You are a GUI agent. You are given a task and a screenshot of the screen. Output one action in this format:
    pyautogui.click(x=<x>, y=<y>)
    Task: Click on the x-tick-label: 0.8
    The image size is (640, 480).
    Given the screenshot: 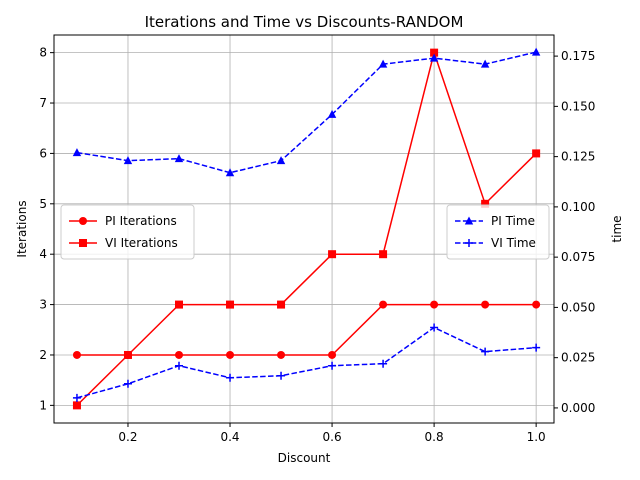 What is the action you would take?
    pyautogui.click(x=434, y=437)
    